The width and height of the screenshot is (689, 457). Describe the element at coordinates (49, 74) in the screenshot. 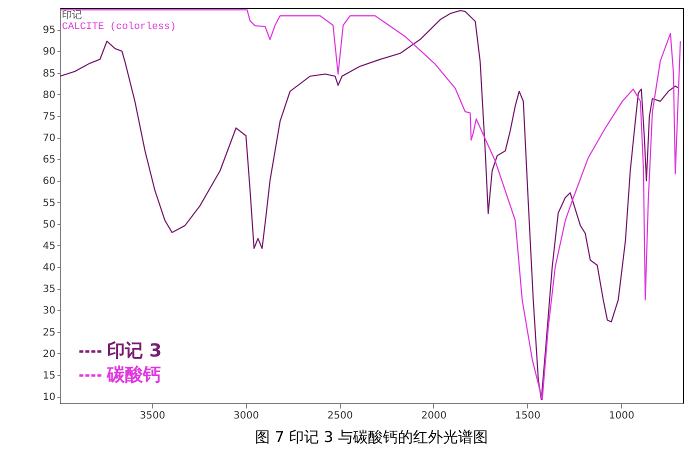

I see `y-tick-label: 85` at that location.